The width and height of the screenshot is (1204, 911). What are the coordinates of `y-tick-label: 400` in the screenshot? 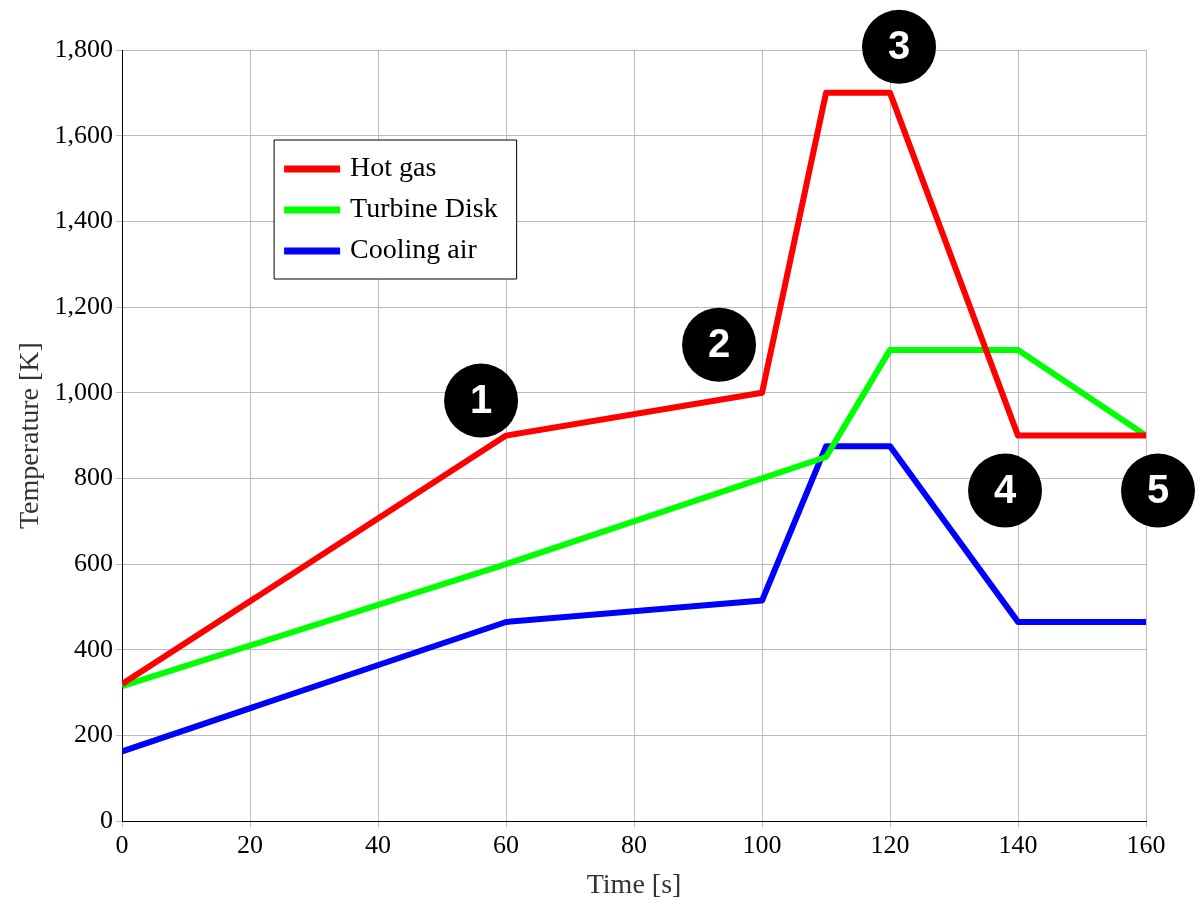 It's located at (94, 648).